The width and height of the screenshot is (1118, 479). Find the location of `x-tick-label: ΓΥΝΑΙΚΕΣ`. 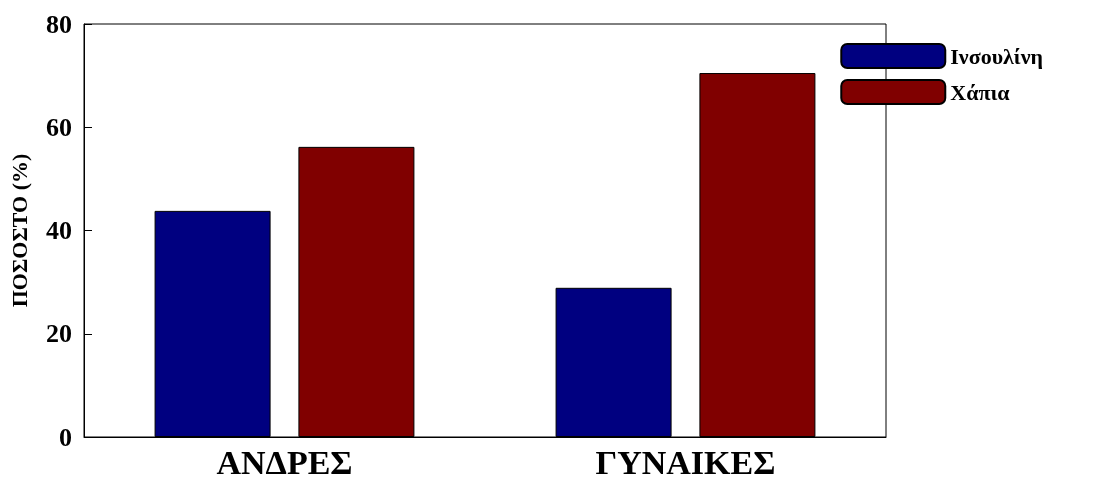

x-tick-label: ΓΥΝΑΙΚΕΣ is located at coordinates (685, 461).